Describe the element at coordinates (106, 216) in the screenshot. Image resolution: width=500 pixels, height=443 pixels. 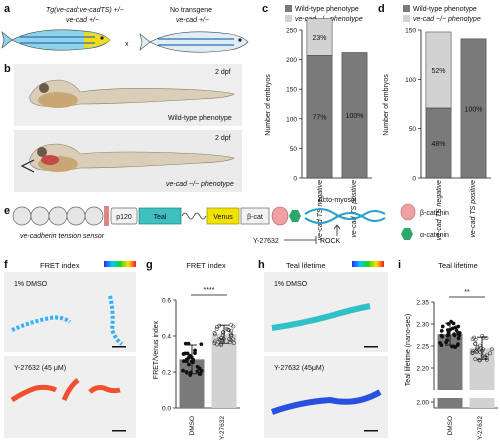
I see `transmembrane-domain` at that location.